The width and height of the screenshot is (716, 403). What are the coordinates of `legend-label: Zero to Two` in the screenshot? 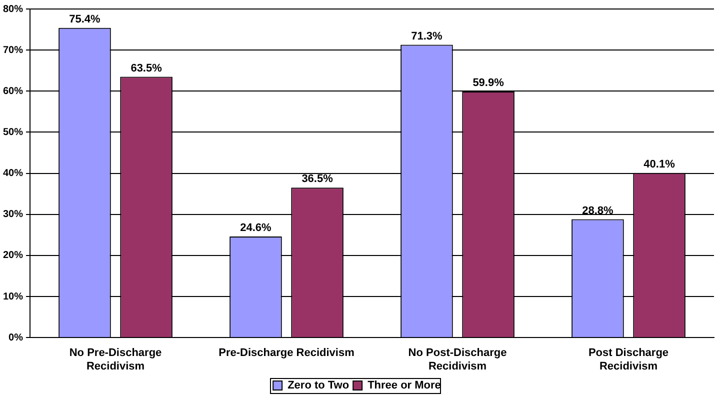 It's located at (319, 386).